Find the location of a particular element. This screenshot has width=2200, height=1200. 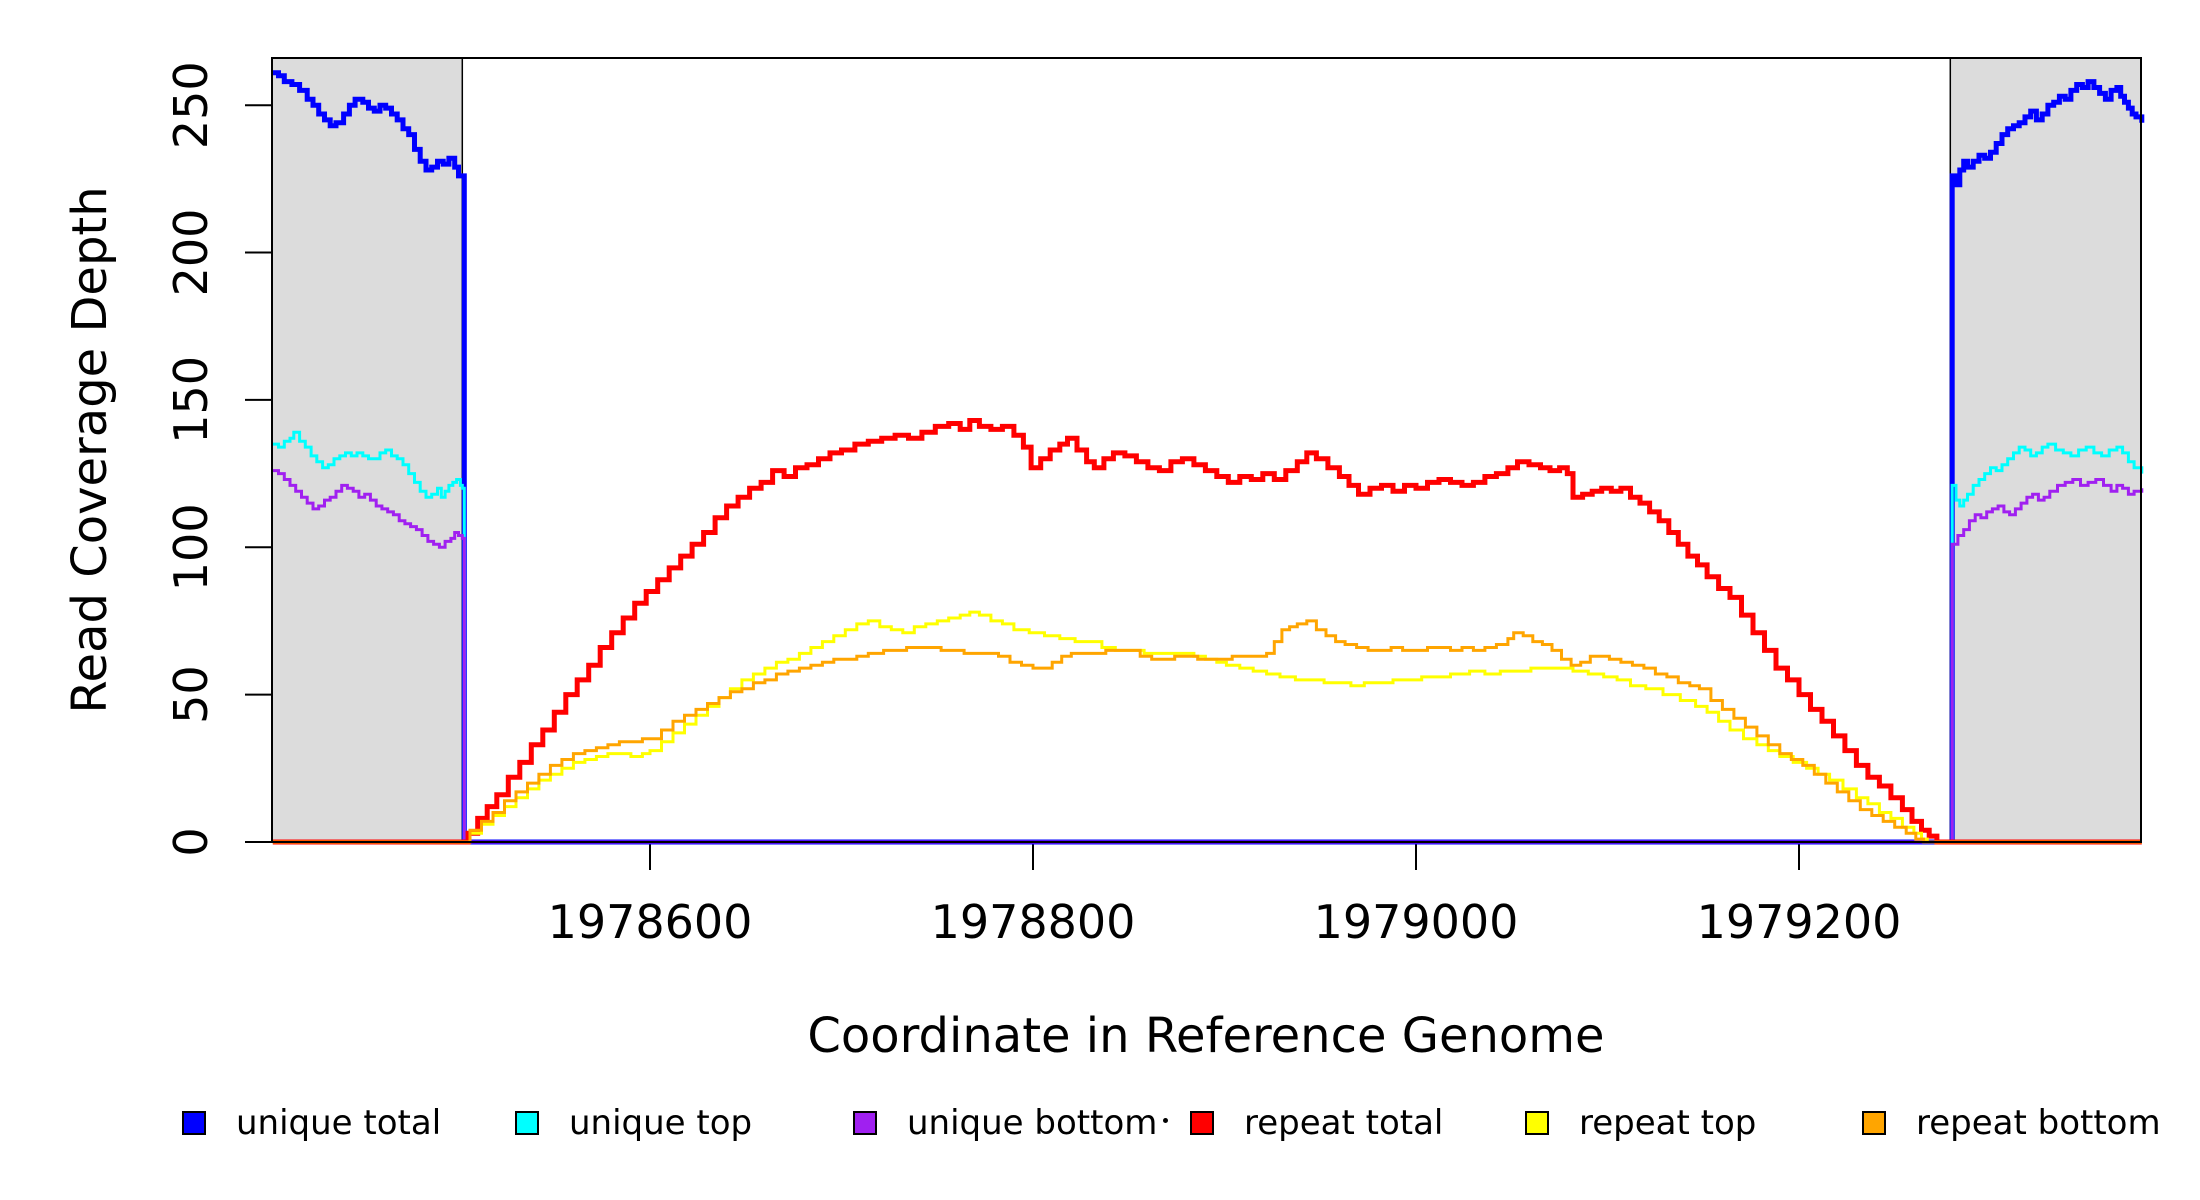

y-tick-label: 50 is located at coordinates (191, 694).